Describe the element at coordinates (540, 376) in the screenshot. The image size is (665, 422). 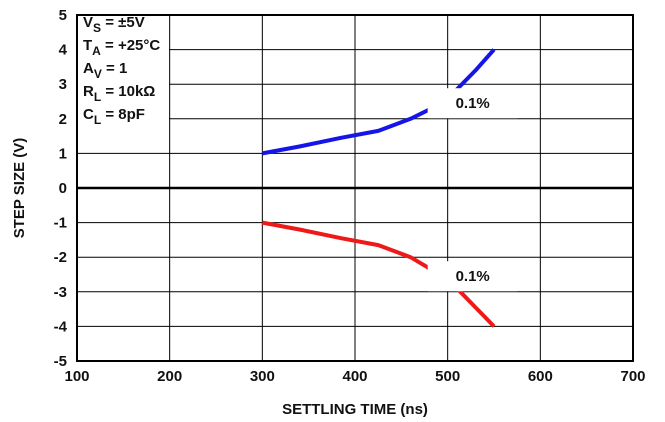
I see `x-tick-label: 600` at that location.